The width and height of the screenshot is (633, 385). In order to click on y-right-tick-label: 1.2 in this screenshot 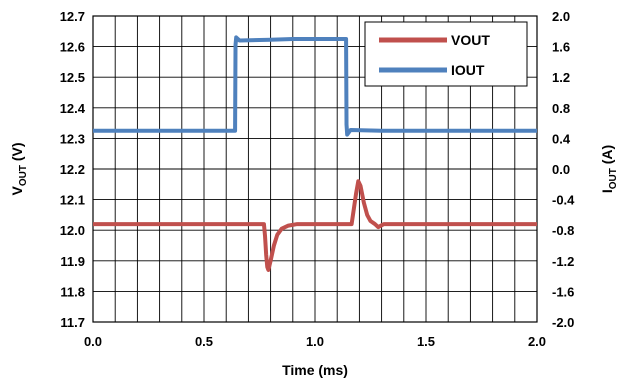, I will do `click(561, 77)`.